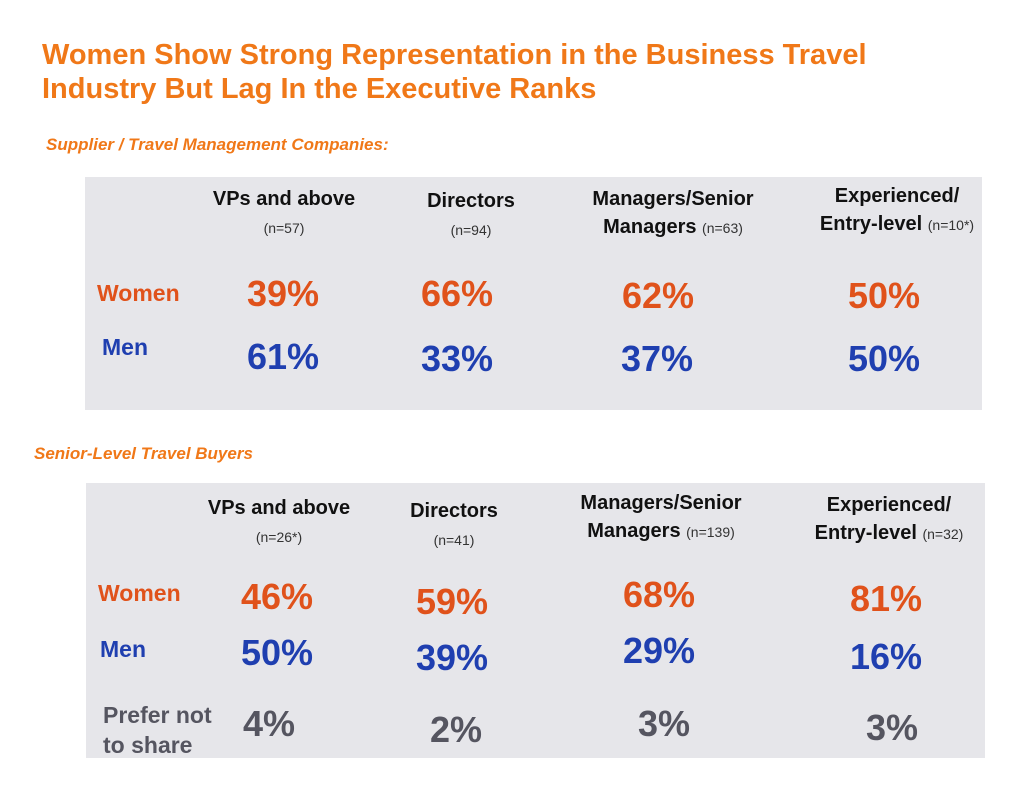  What do you see at coordinates (157, 730) in the screenshot?
I see `row-label-prefer-not-to-share: Prefer not to share` at bounding box center [157, 730].